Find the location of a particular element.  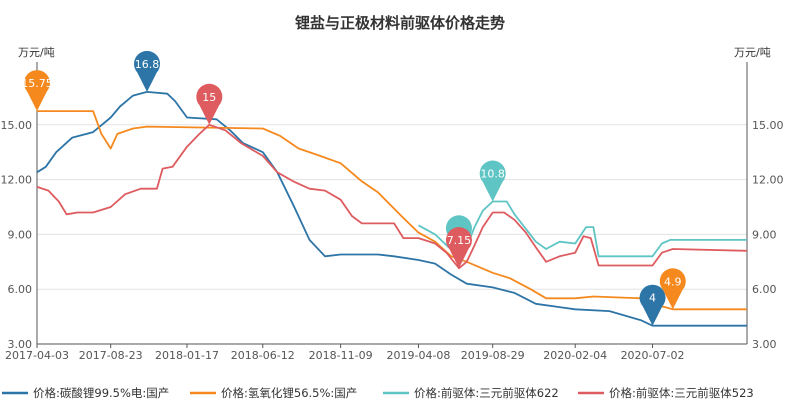

y-tick-right: 15.00 is located at coordinates (768, 125).